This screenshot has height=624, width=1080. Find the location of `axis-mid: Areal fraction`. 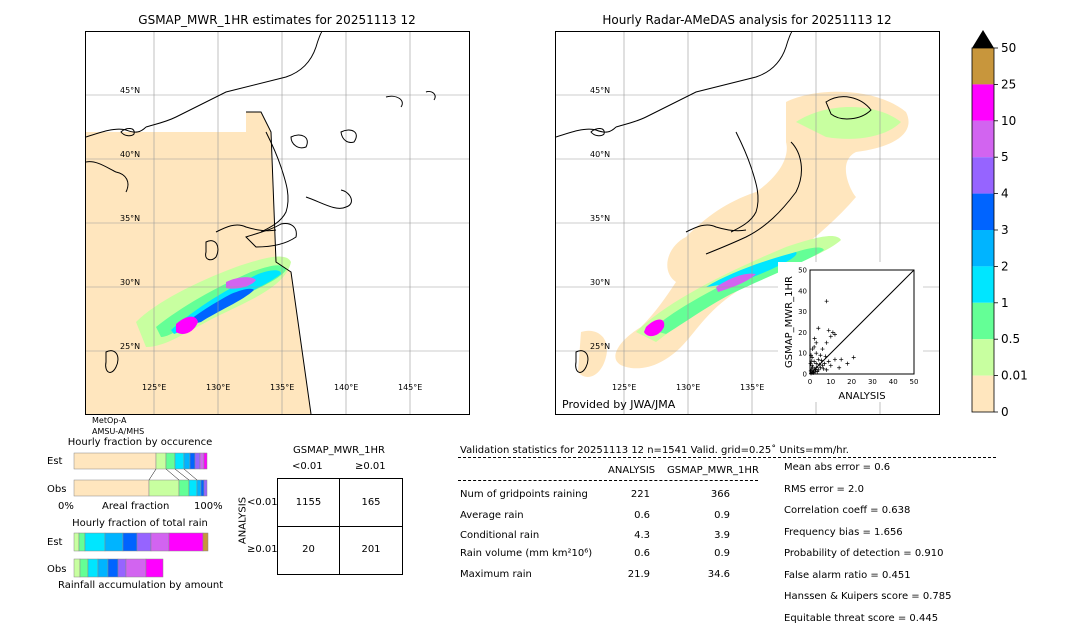

axis-mid: Areal fraction is located at coordinates (136, 506).